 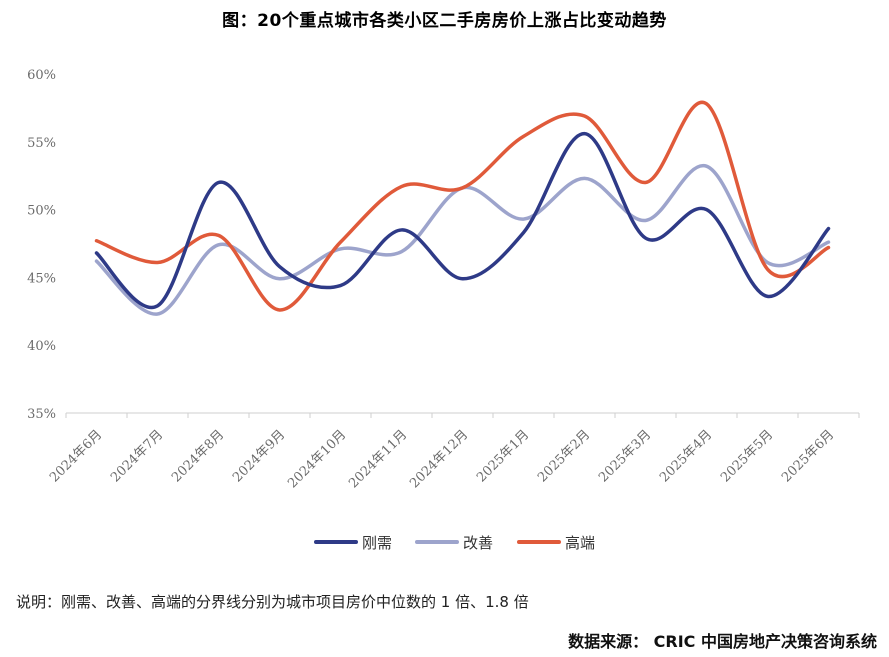 I want to click on legend-label: 刚需, so click(x=377, y=543).